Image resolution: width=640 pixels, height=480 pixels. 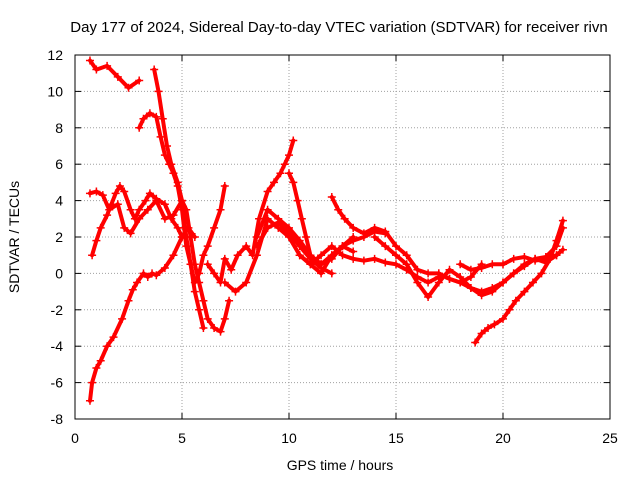 What do you see at coordinates (55, 91) in the screenshot?
I see `y-tick-label: 10` at bounding box center [55, 91].